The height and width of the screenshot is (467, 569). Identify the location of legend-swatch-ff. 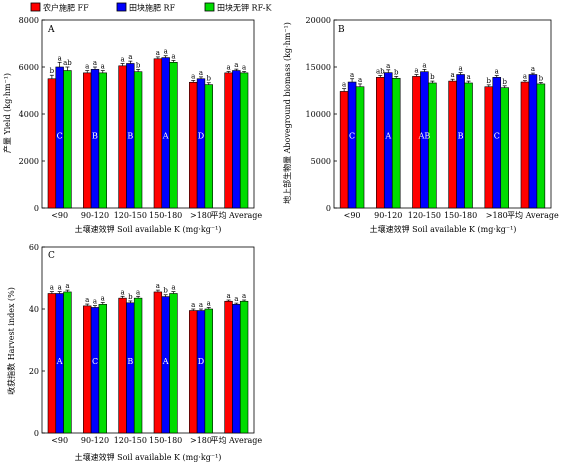
(35, 7).